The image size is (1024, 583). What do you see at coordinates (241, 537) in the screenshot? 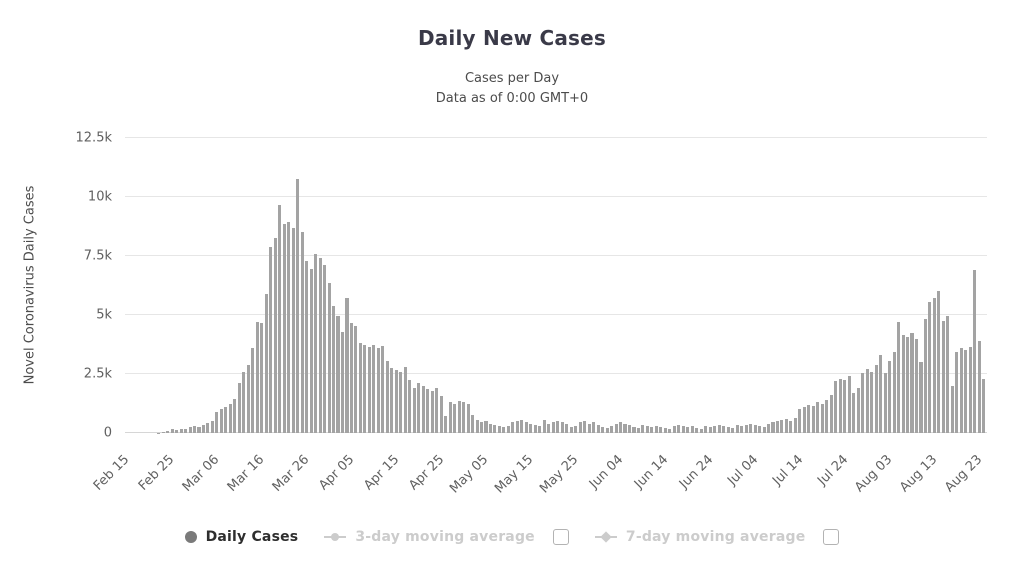
I see `legend-item-daily-cases: Daily Cases` at bounding box center [241, 537].